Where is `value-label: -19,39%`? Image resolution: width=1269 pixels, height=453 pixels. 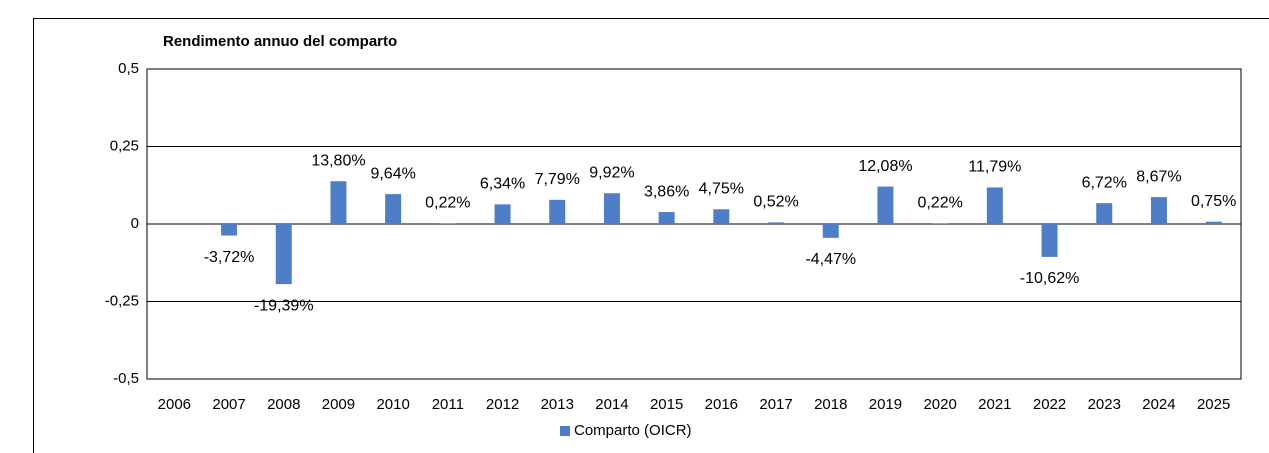
value-label: -19,39% is located at coordinates (284, 305).